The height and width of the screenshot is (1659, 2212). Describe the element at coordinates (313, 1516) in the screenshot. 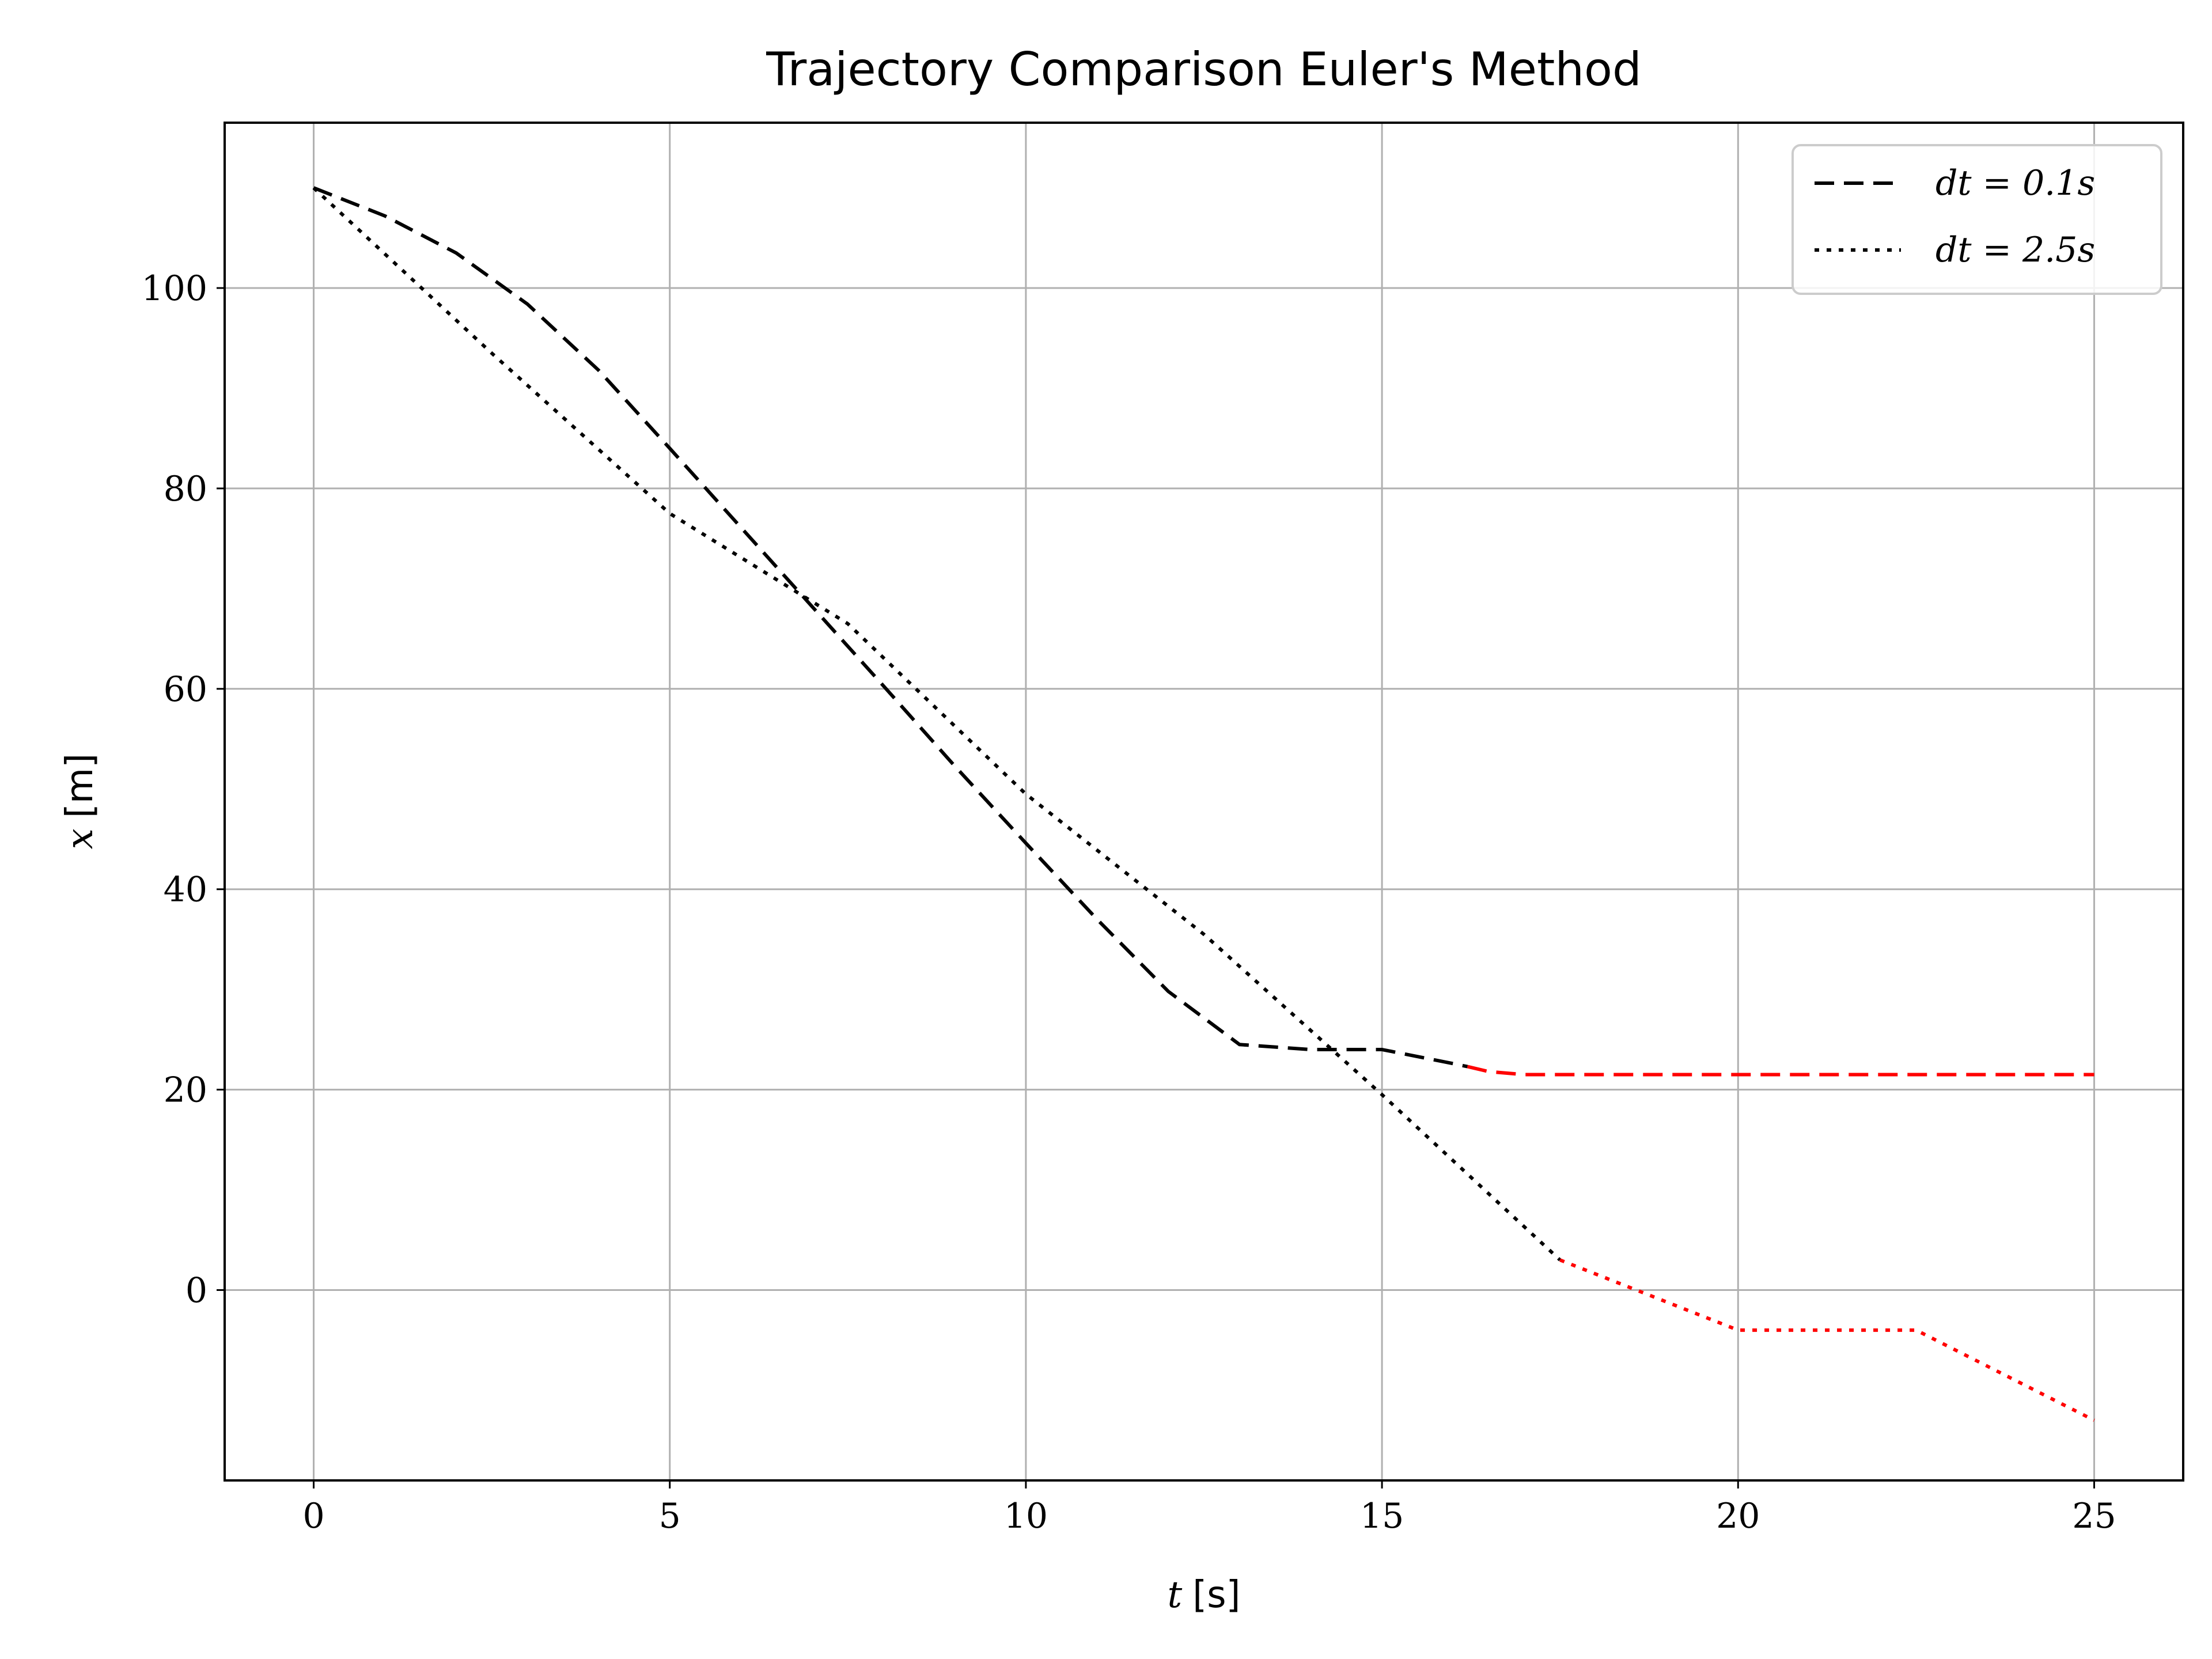

I see `x-tick-label: 0` at that location.